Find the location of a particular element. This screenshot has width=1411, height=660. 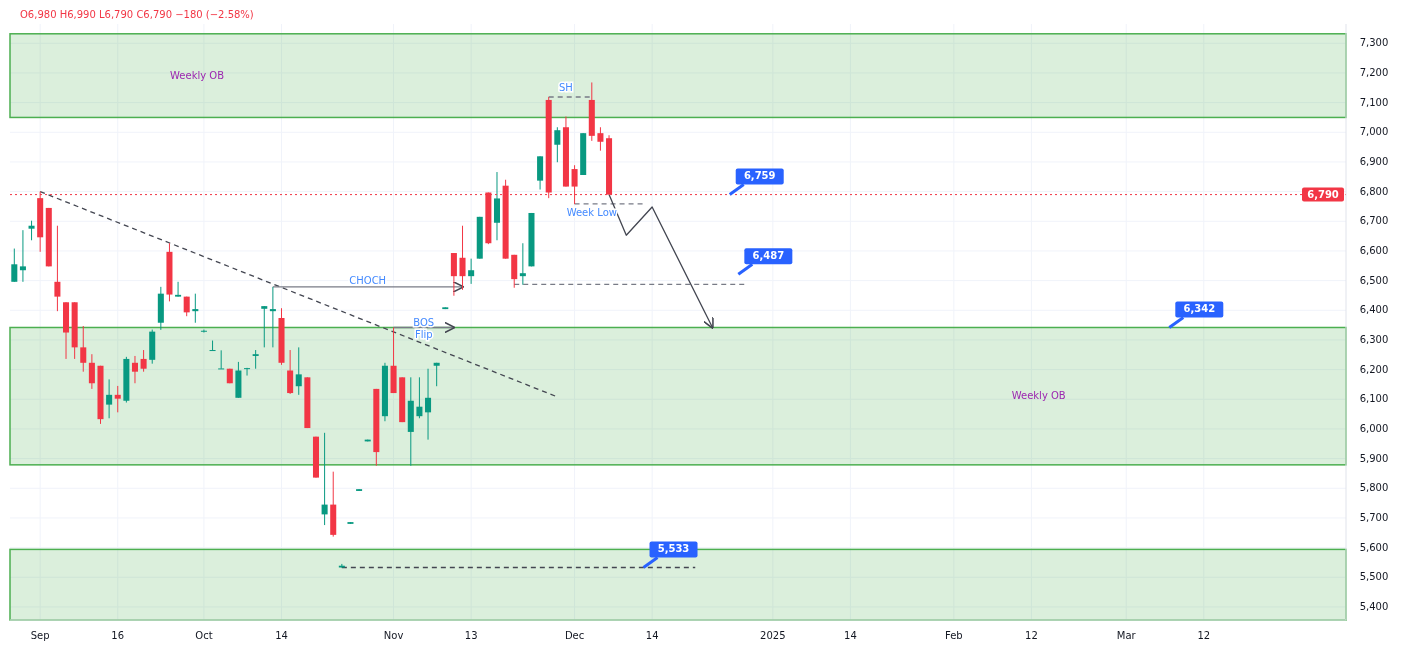

y-tick-label: 5,800 is located at coordinates (1374, 488).